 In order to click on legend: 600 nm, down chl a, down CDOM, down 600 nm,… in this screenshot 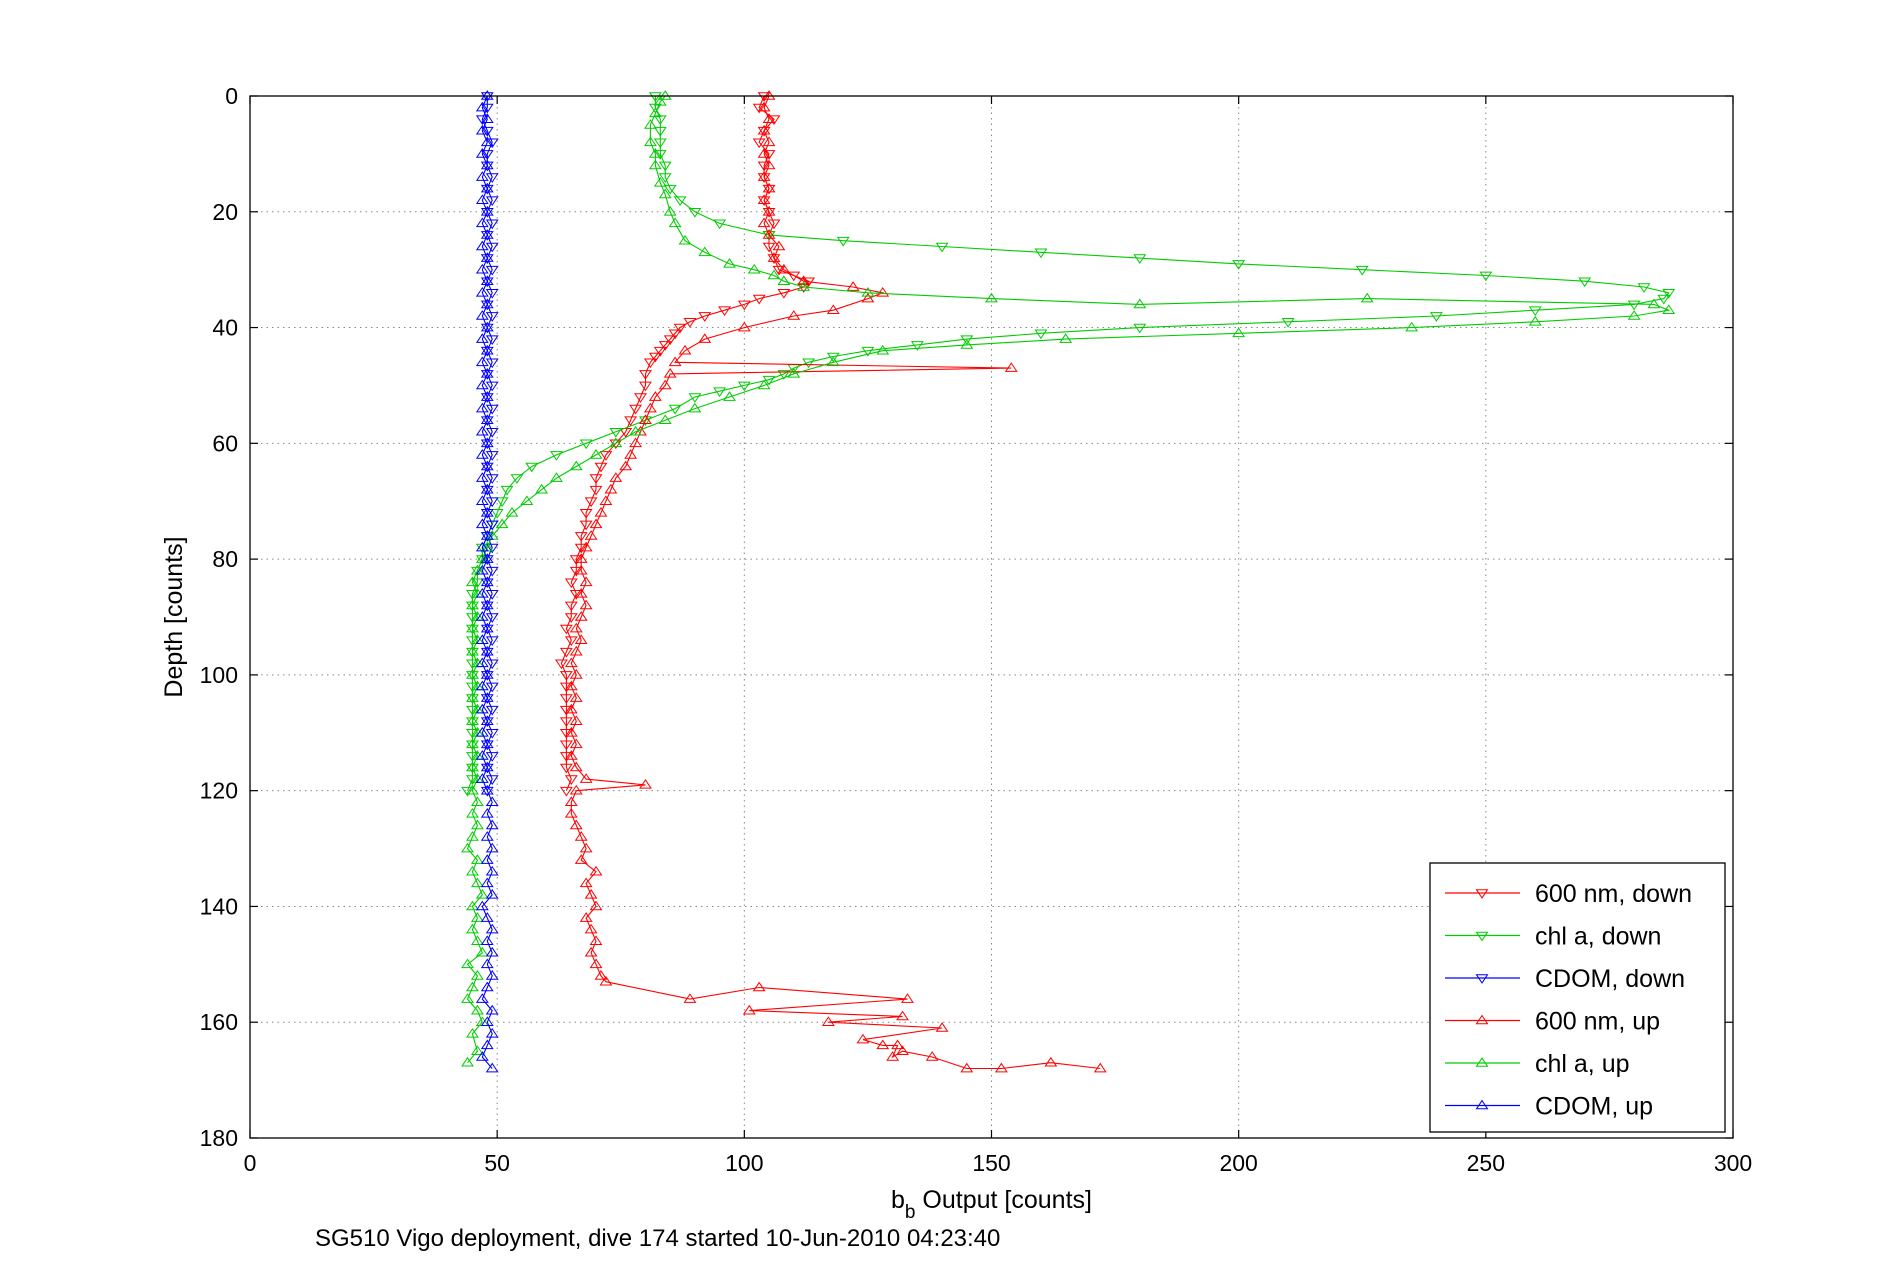, I will do `click(1577, 997)`.